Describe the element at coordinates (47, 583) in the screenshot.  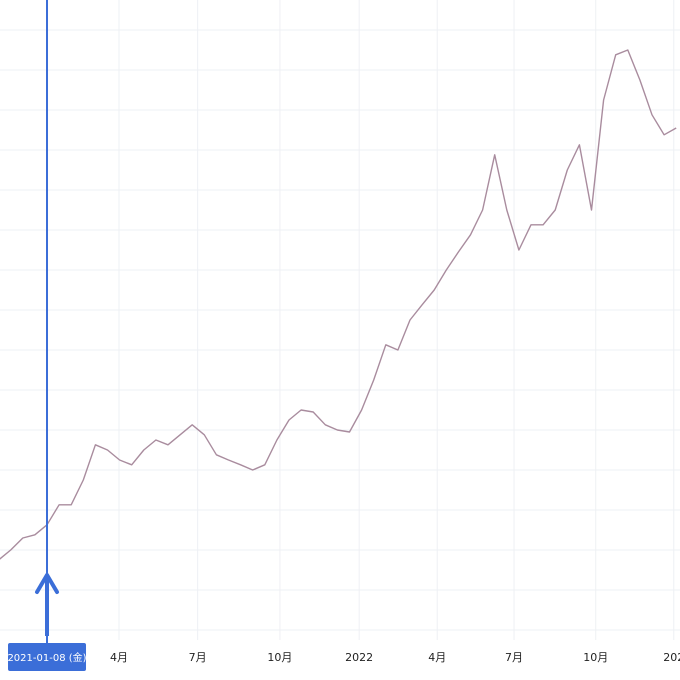
I see `marker-arrow` at that location.